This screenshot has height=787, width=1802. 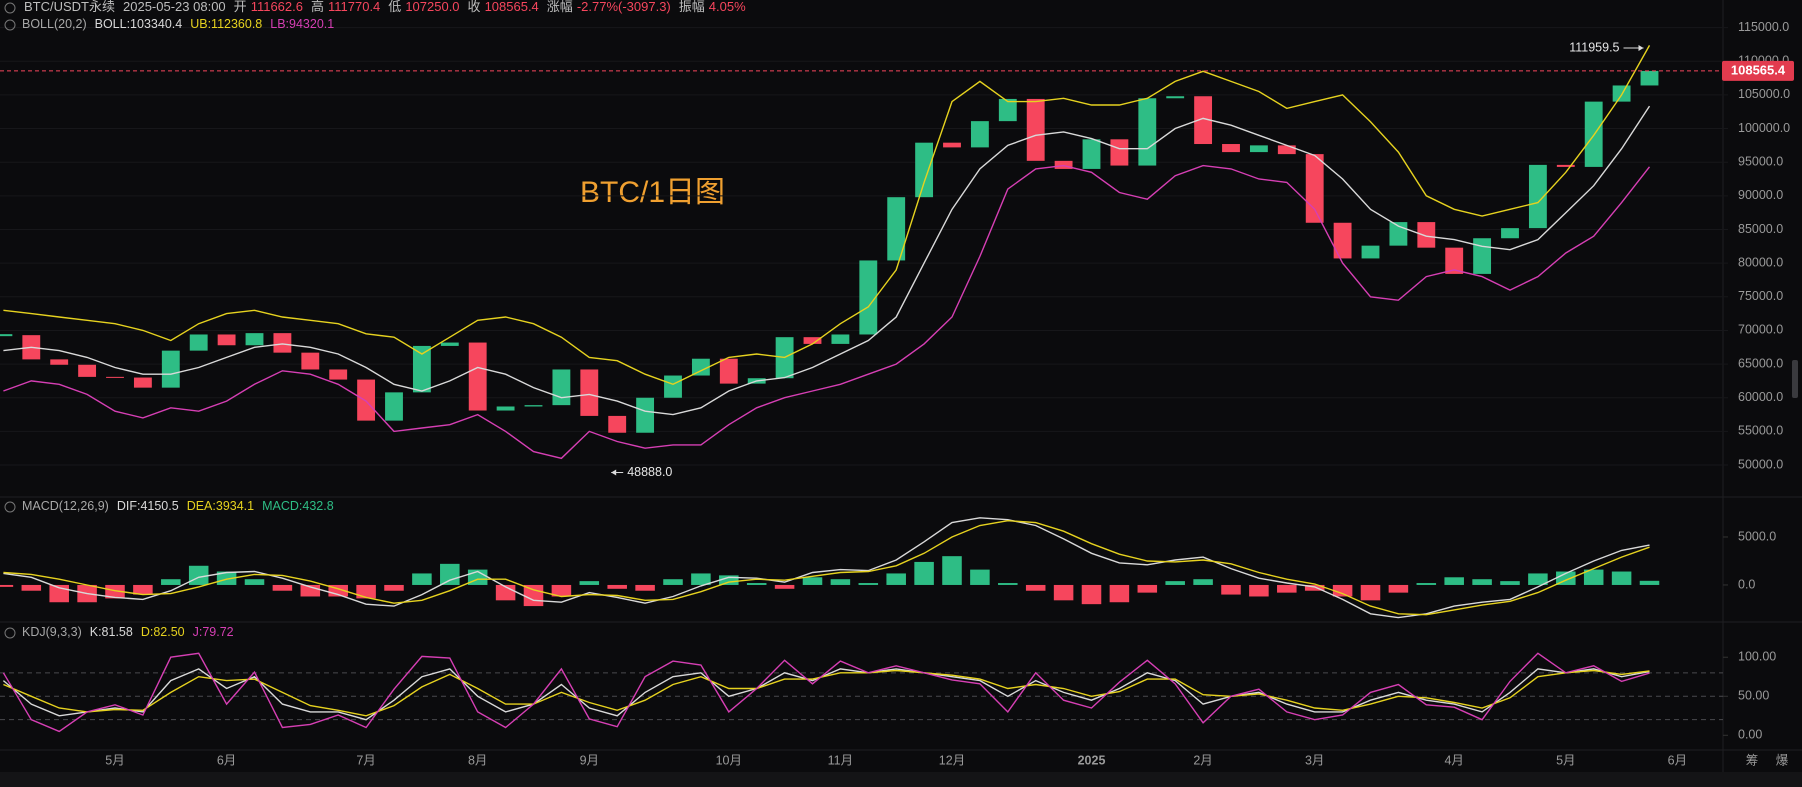 I want to click on y-tick-label: 85000.0, so click(x=1760, y=229).